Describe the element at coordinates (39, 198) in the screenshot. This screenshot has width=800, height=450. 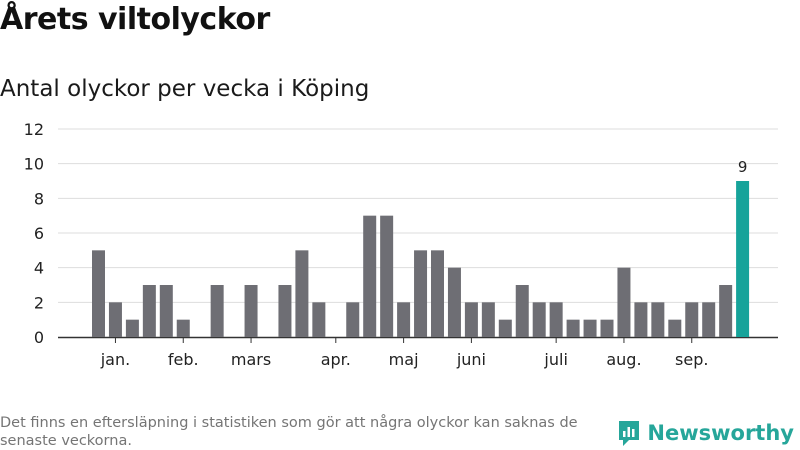
I see `y-tick-label: 8` at that location.